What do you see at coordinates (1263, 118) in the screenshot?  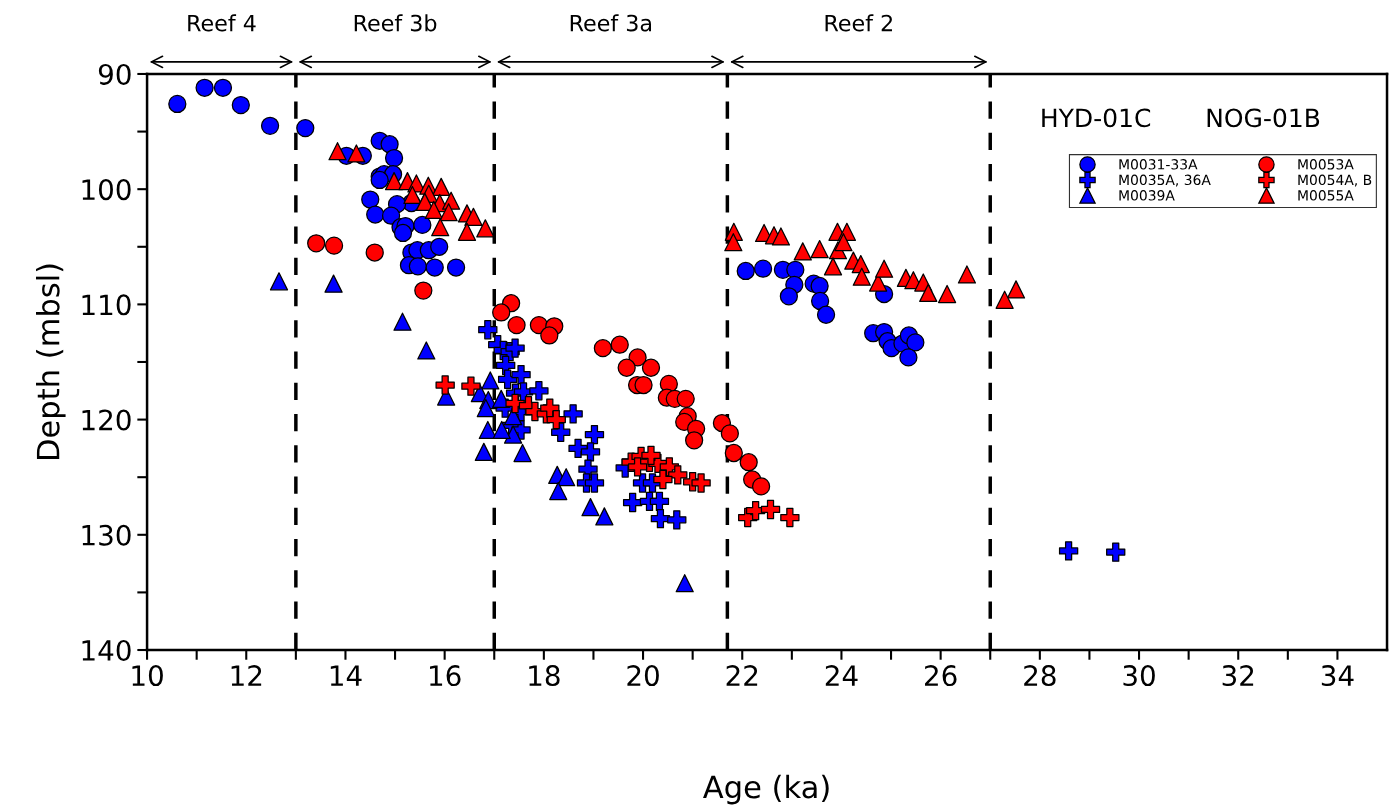 I see `annotation: NOG-01B` at bounding box center [1263, 118].